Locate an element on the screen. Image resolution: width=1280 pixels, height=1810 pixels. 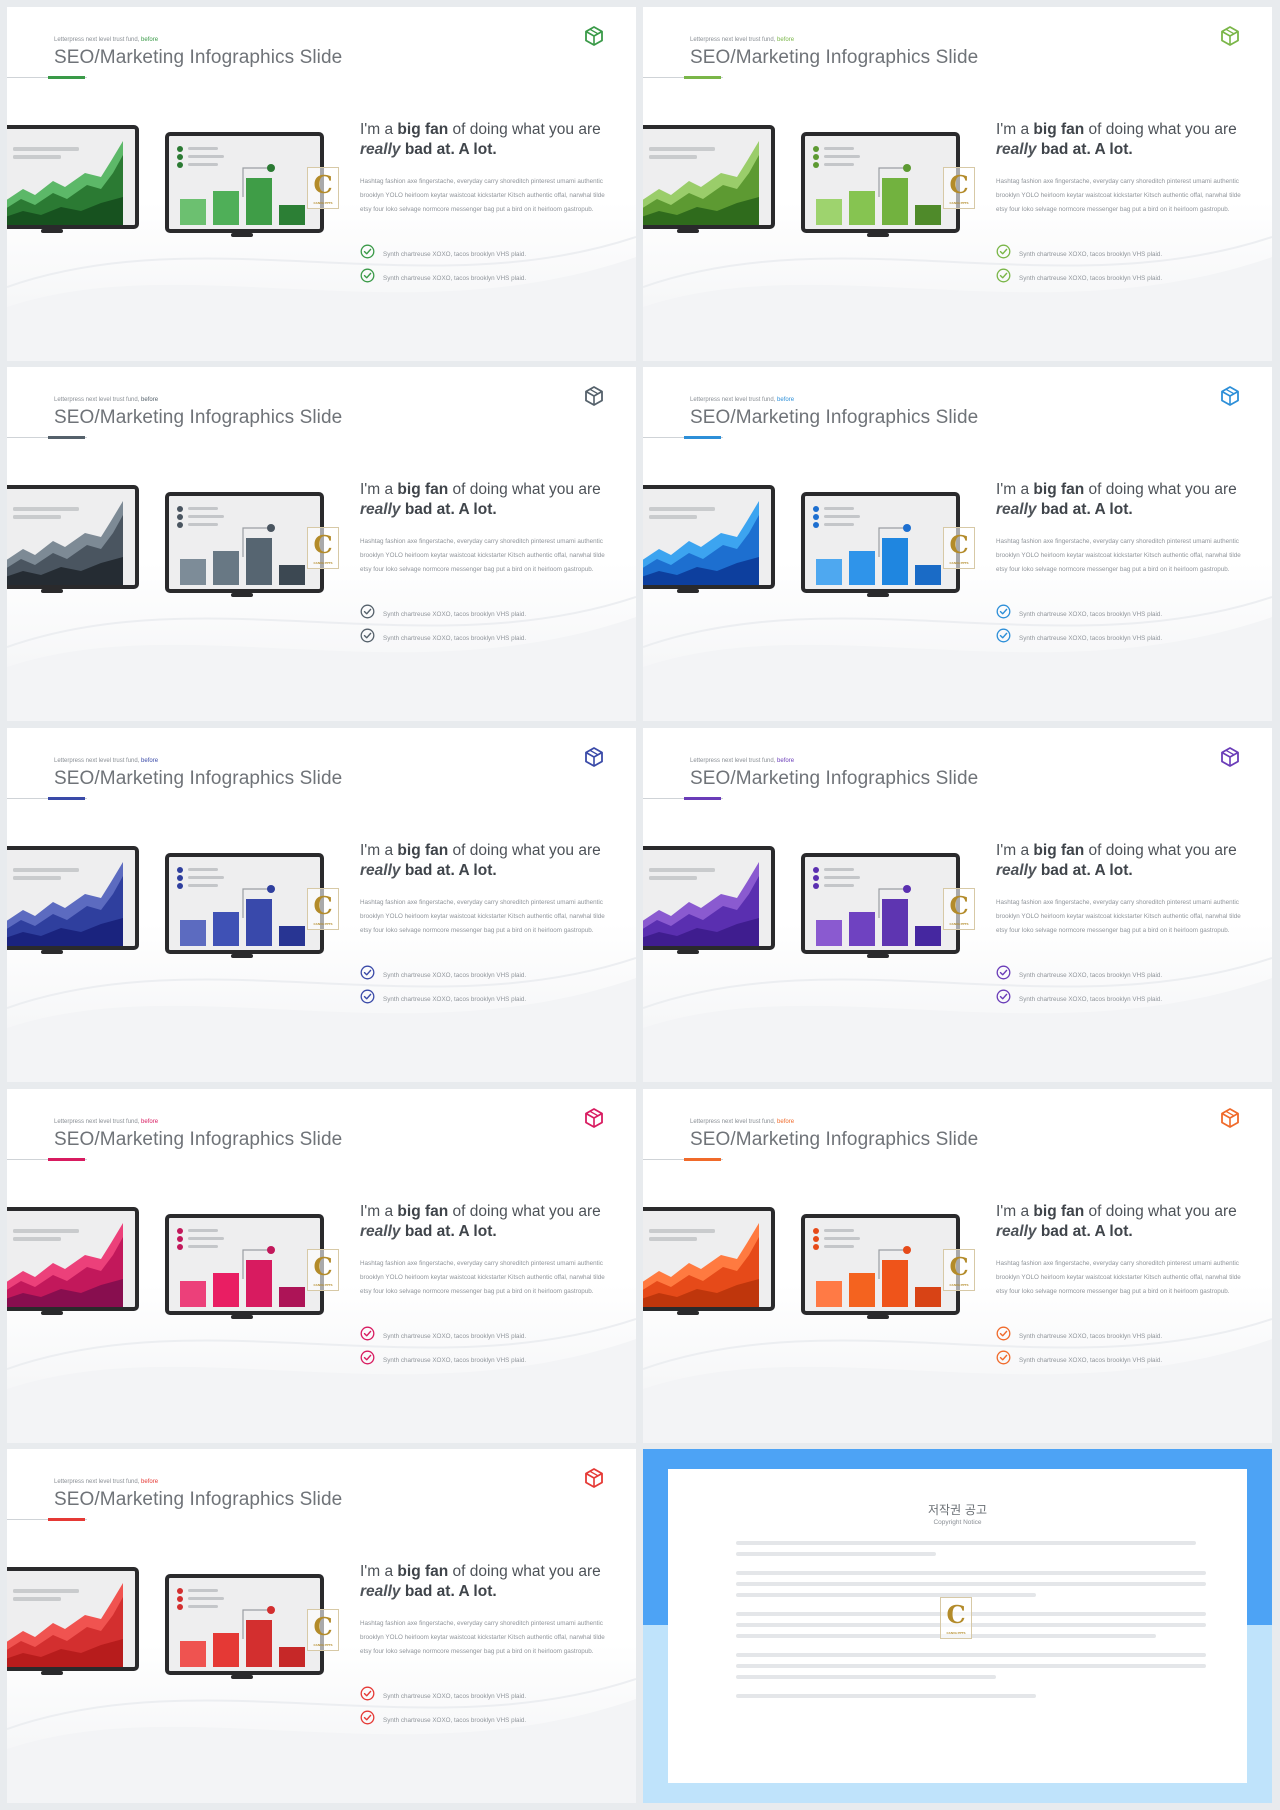
heading-text-1: I'm a is located at coordinates (379, 1211).